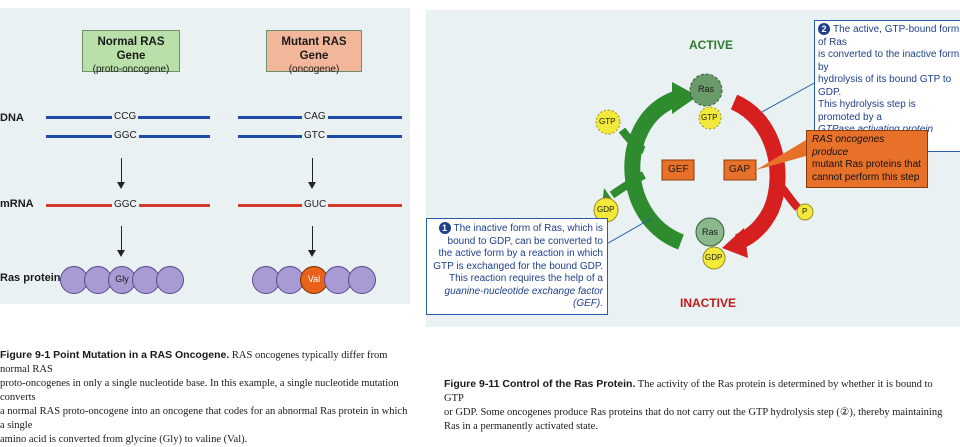 The width and height of the screenshot is (960, 447). I want to click on mutant-codon-top: CAG, so click(315, 116).